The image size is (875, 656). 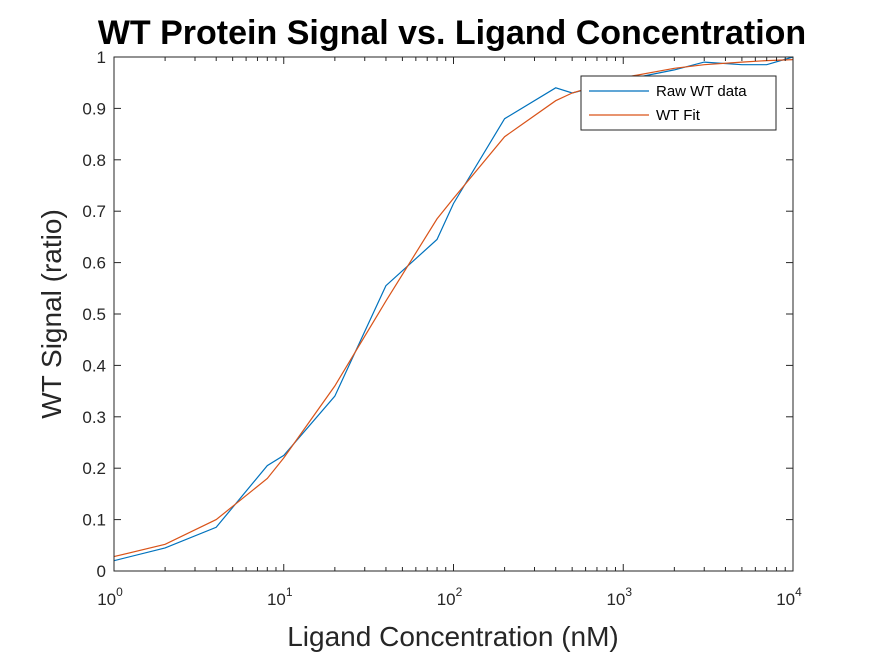 I want to click on y-tick-label: 0.5, so click(x=94, y=314).